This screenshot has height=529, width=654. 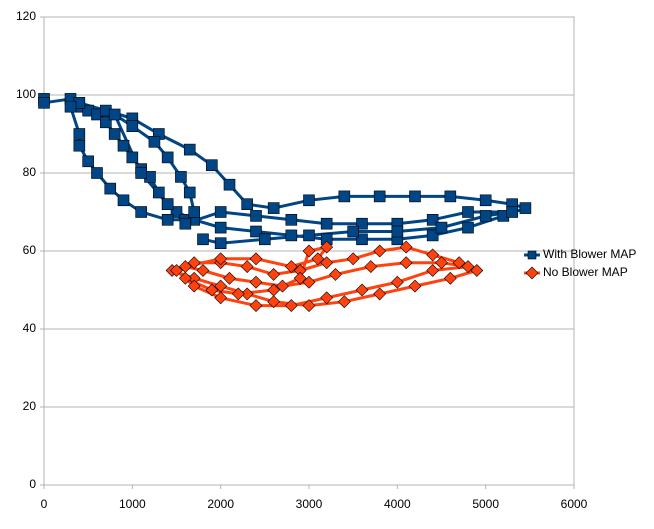 What do you see at coordinates (574, 504) in the screenshot?
I see `x-tick-label: 6000` at bounding box center [574, 504].